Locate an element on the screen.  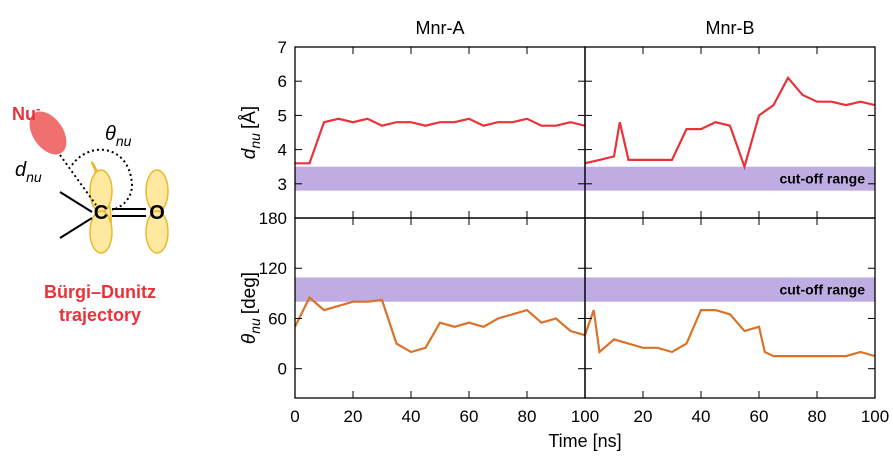
y-tick-label: 5 is located at coordinates (282, 115).